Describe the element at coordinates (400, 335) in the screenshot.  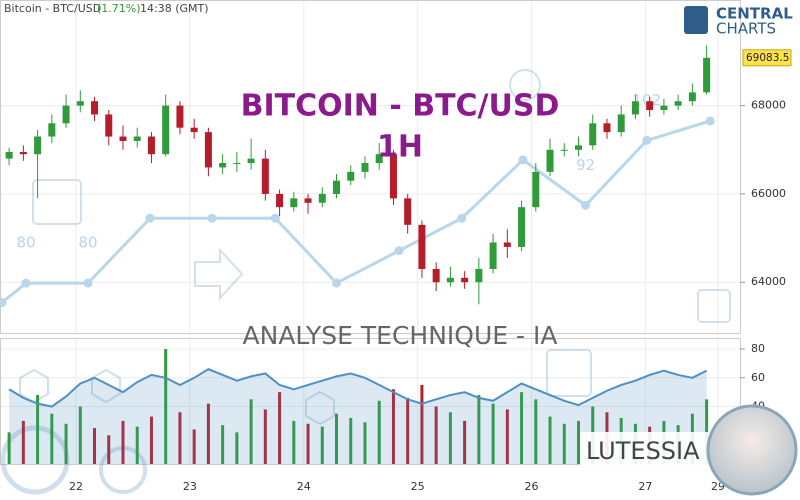
I see `banner: ANALYSE TECHNIQUE - IA` at that location.